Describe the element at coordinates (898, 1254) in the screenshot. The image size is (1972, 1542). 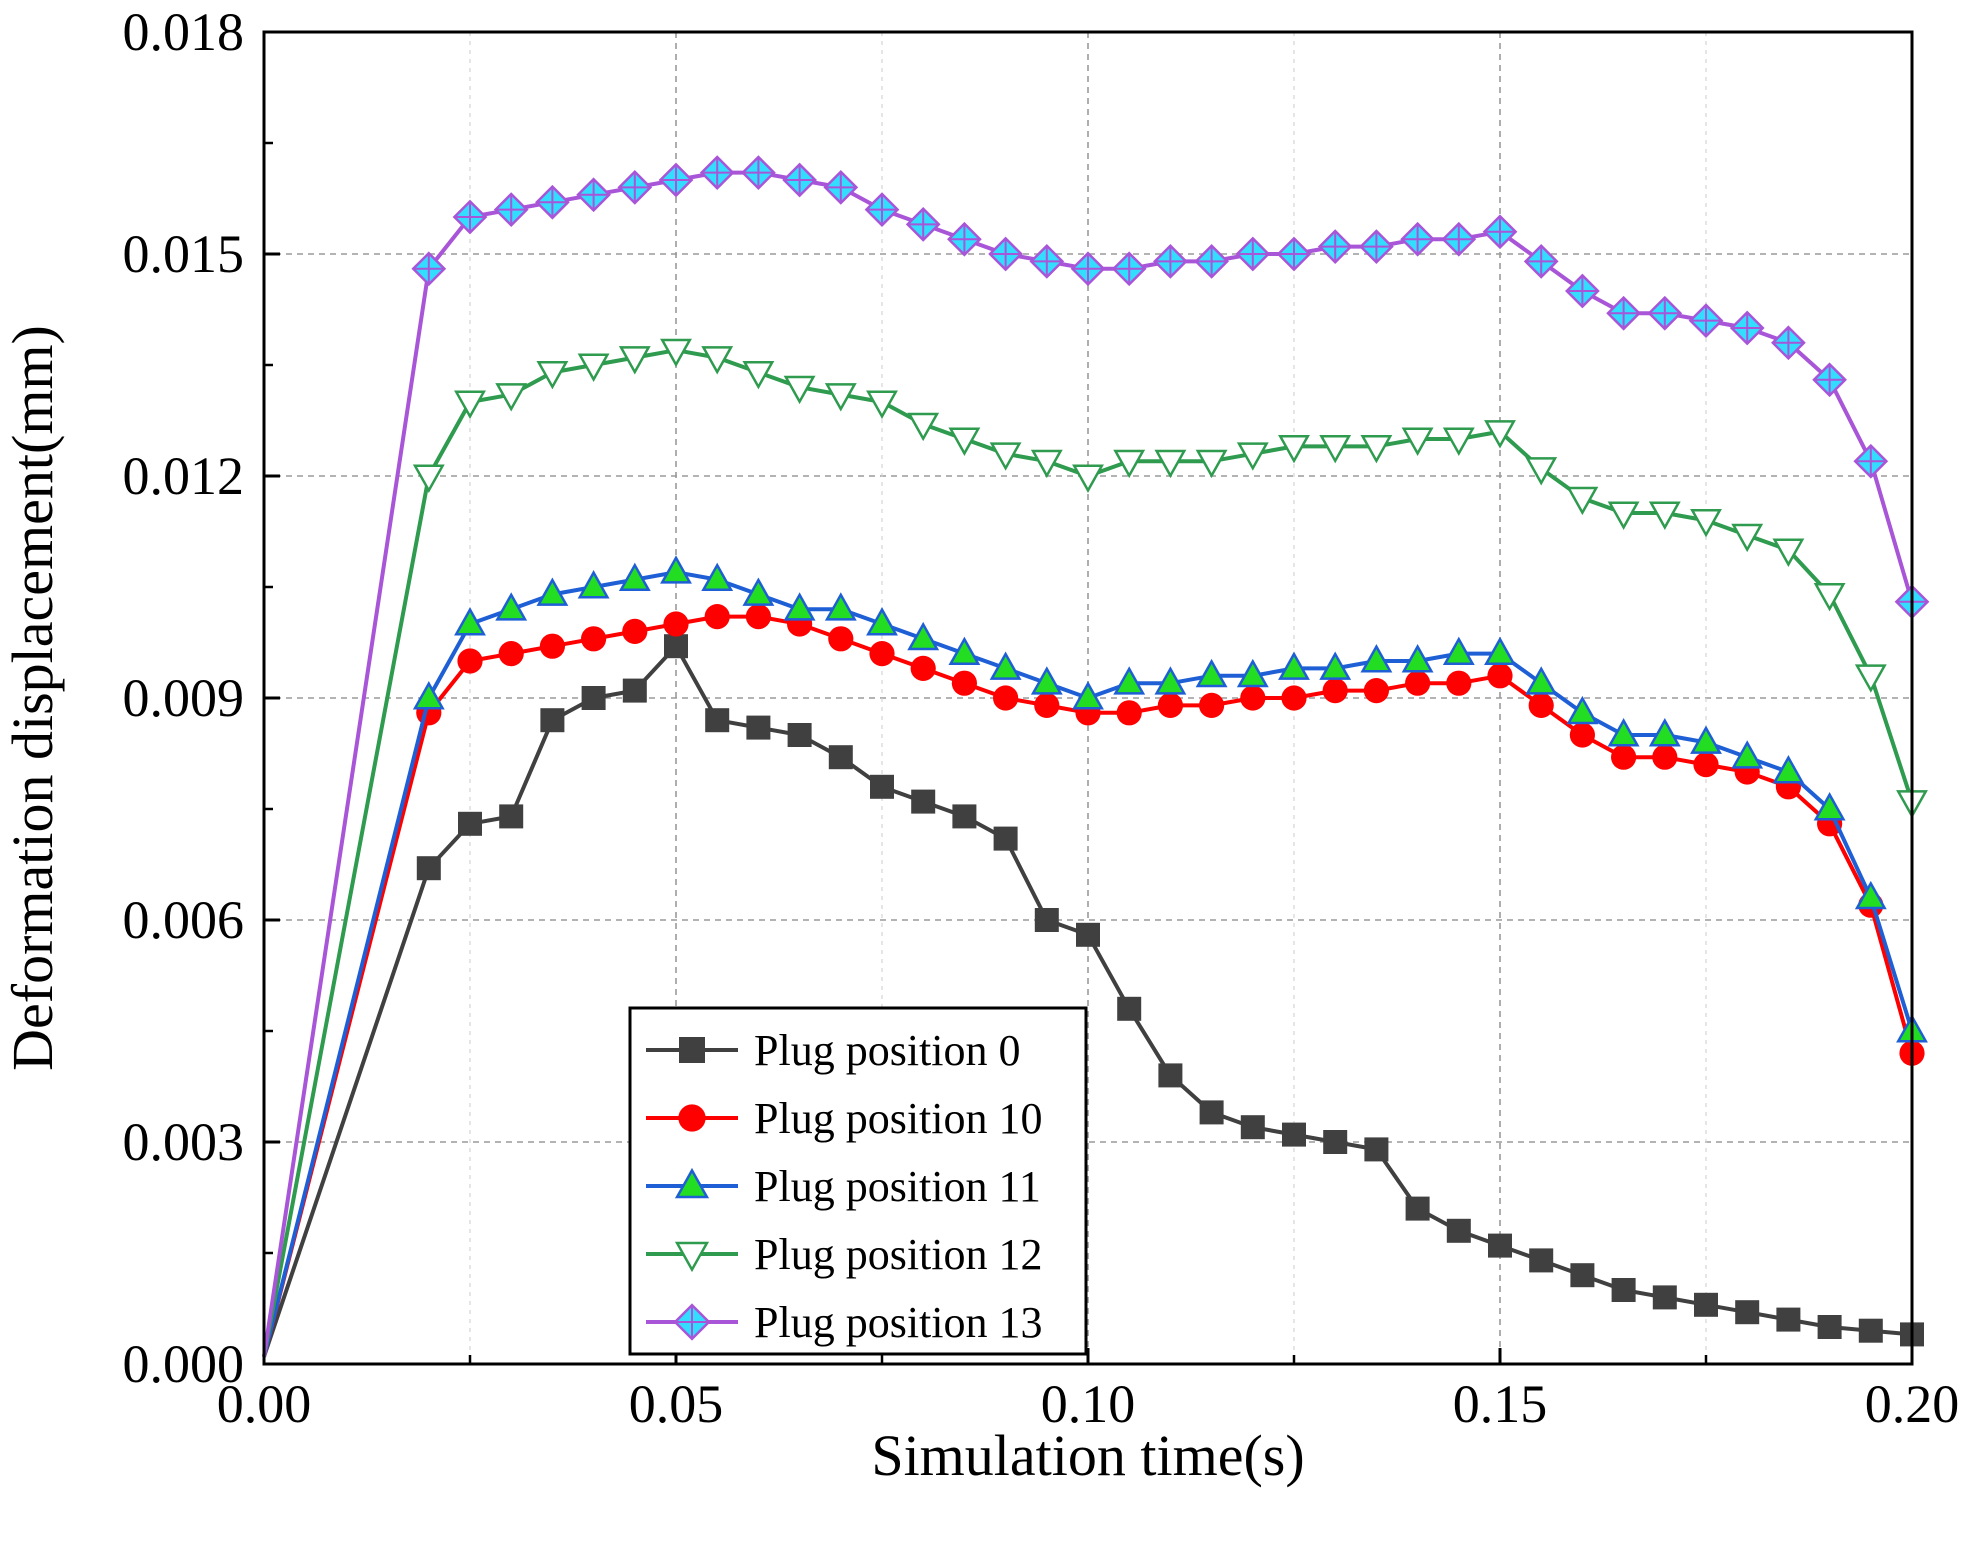
I see `legend-label: Plug position 12` at that location.